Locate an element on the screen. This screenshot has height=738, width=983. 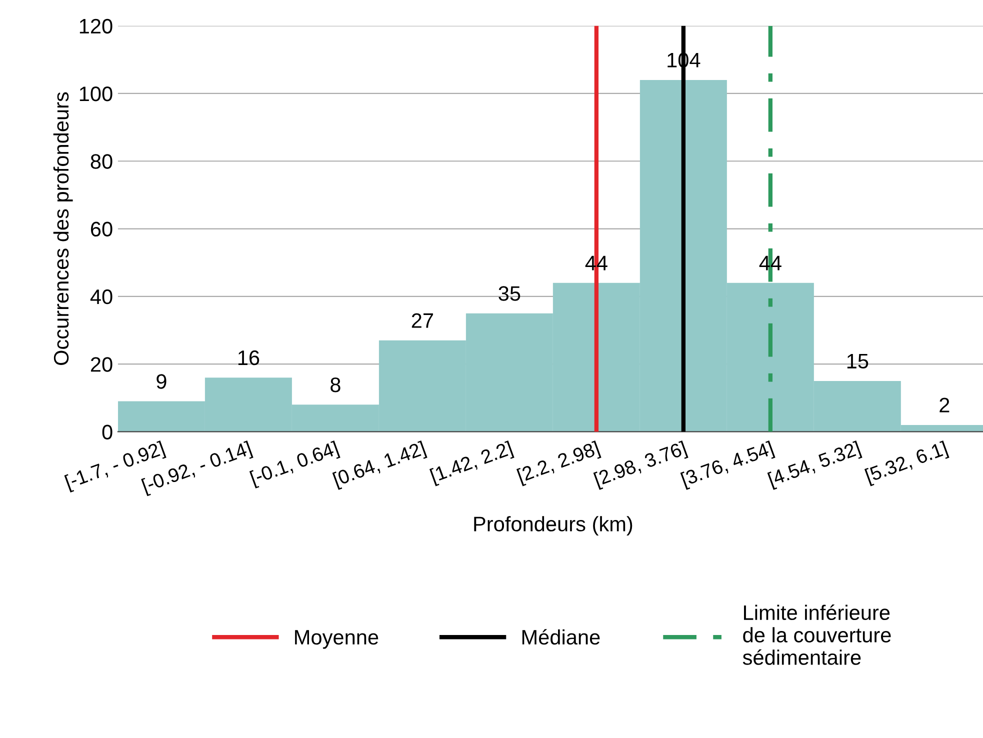
y-tick-label: 0 is located at coordinates (107, 432).